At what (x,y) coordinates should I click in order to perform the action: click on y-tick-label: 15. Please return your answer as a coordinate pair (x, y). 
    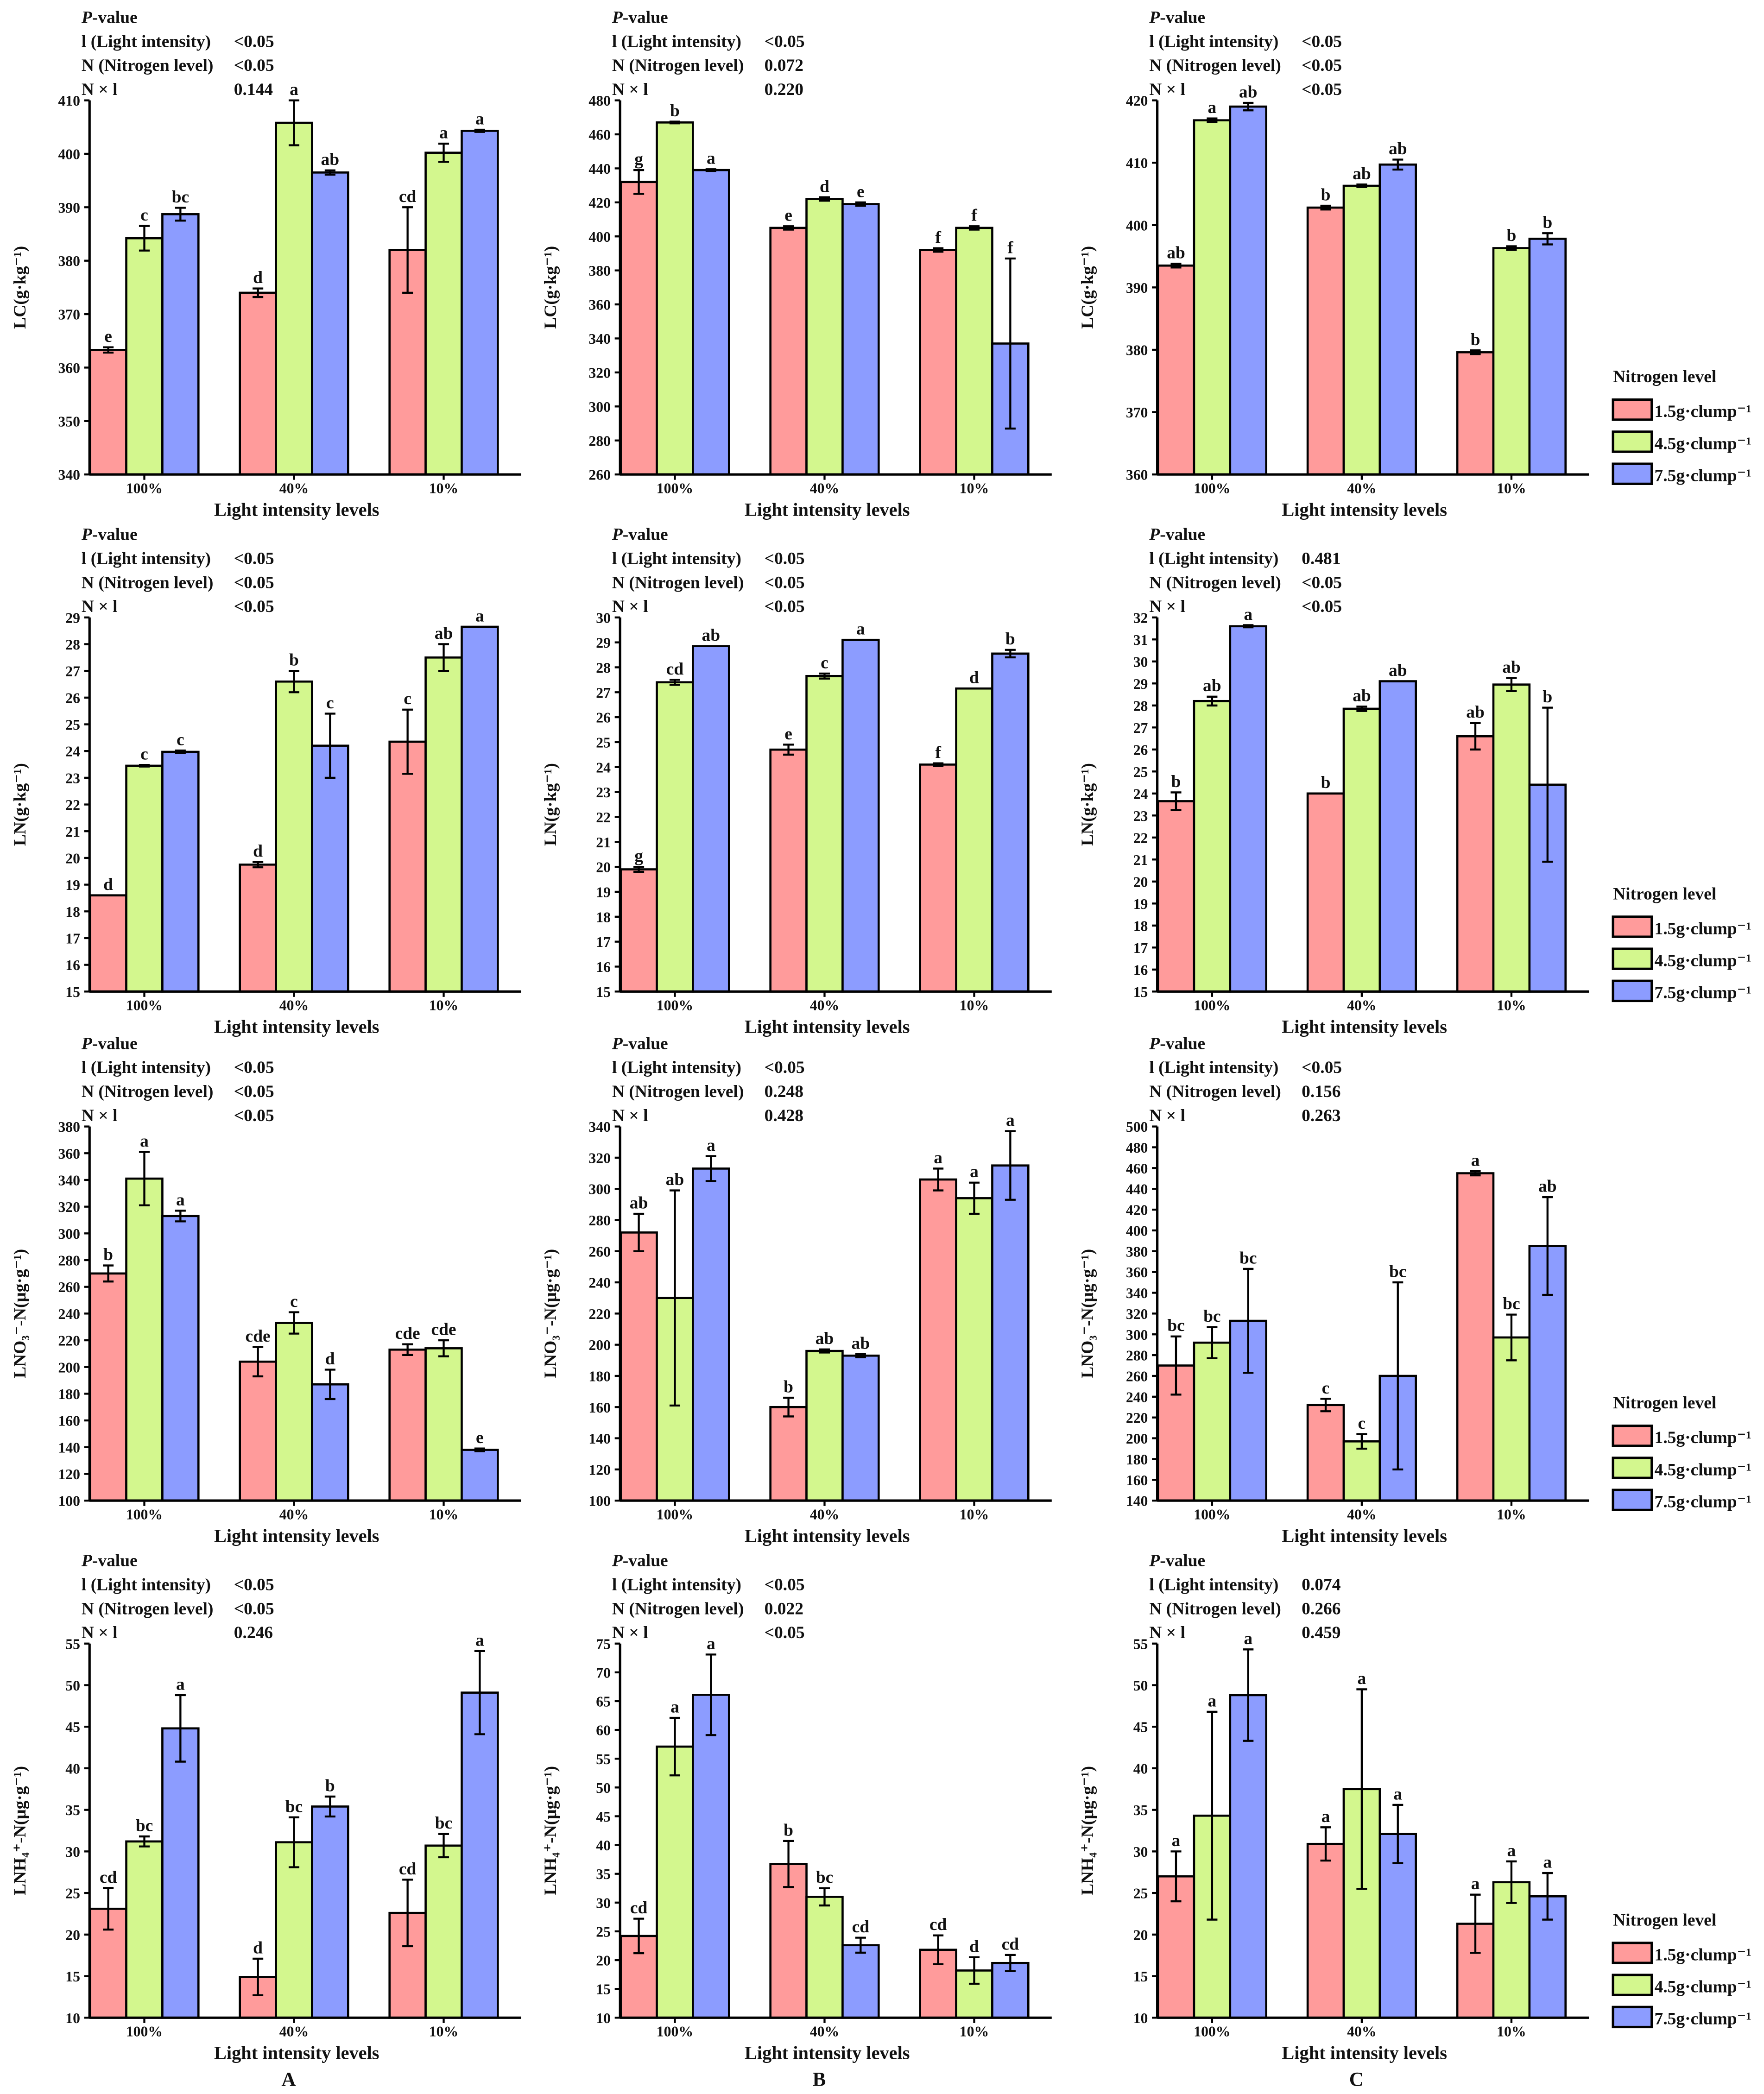
    Looking at the image, I should click on (72, 1976).